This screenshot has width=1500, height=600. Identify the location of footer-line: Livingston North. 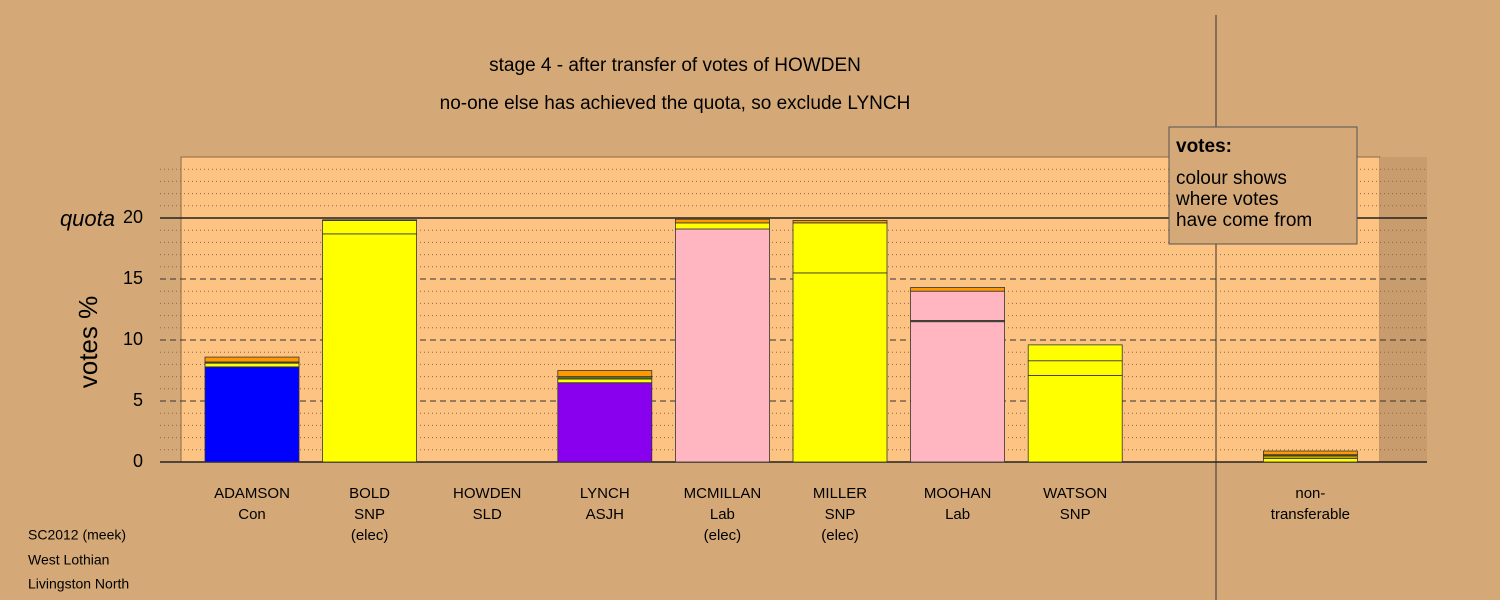
(78, 584).